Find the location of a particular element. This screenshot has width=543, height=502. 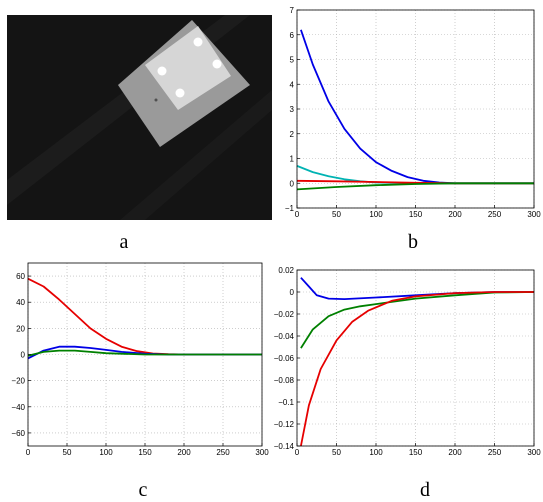

y-tick-label: −0.14 is located at coordinates (284, 446).